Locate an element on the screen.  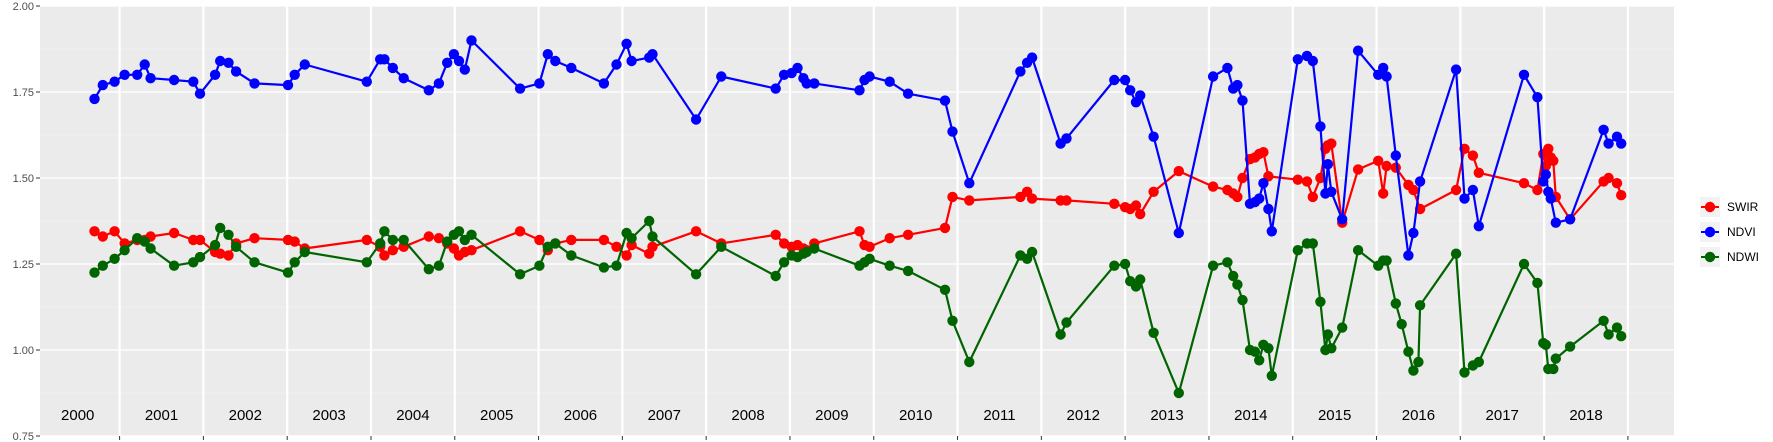
year-label: 2002 is located at coordinates (245, 415).